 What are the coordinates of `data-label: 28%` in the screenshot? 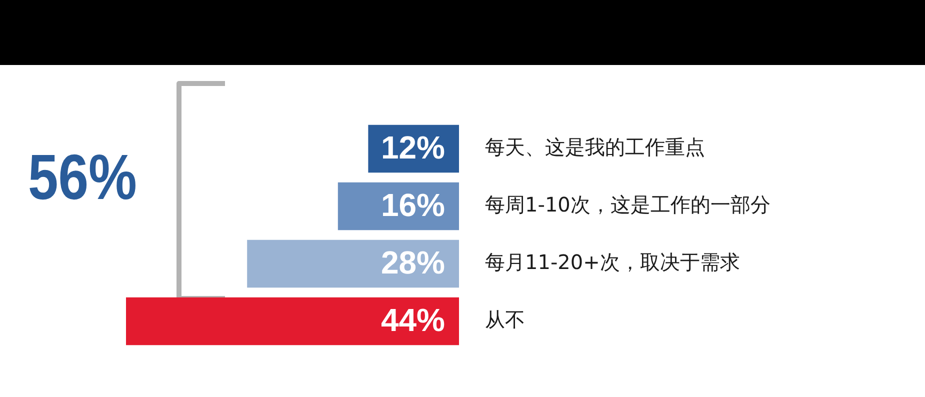 It's located at (412, 262).